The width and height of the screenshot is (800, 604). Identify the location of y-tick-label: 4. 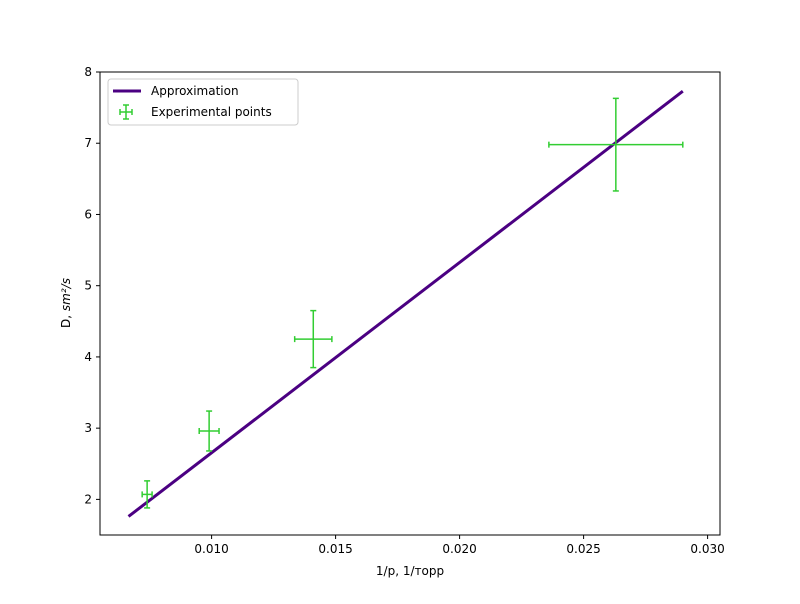
(88, 357).